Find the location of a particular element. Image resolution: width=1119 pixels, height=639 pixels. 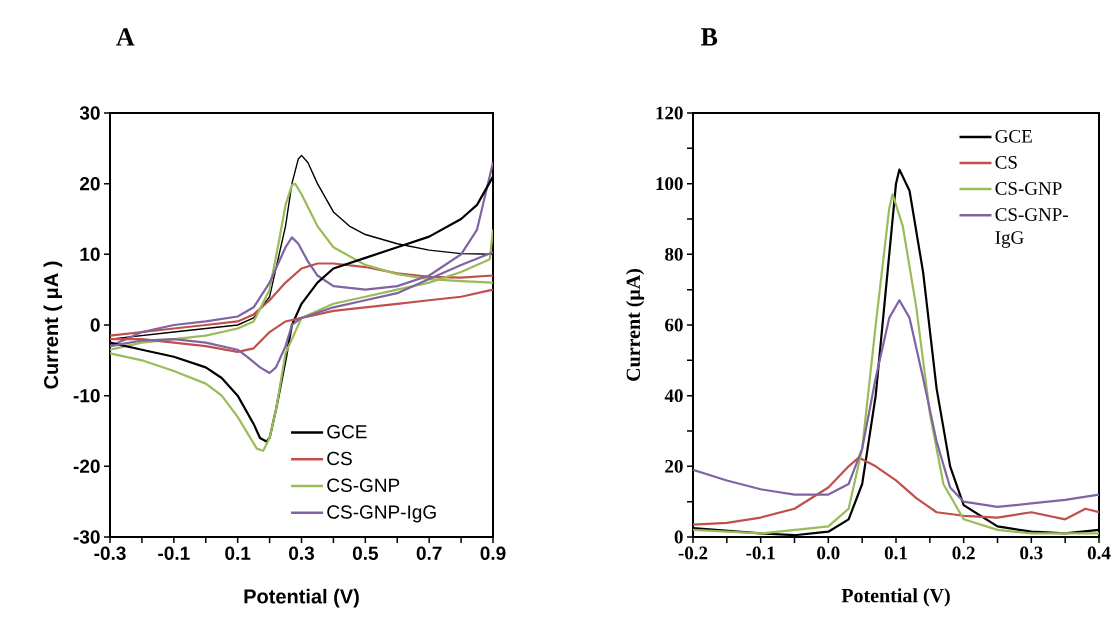

y-tick-label: 30 is located at coordinates (89, 113).